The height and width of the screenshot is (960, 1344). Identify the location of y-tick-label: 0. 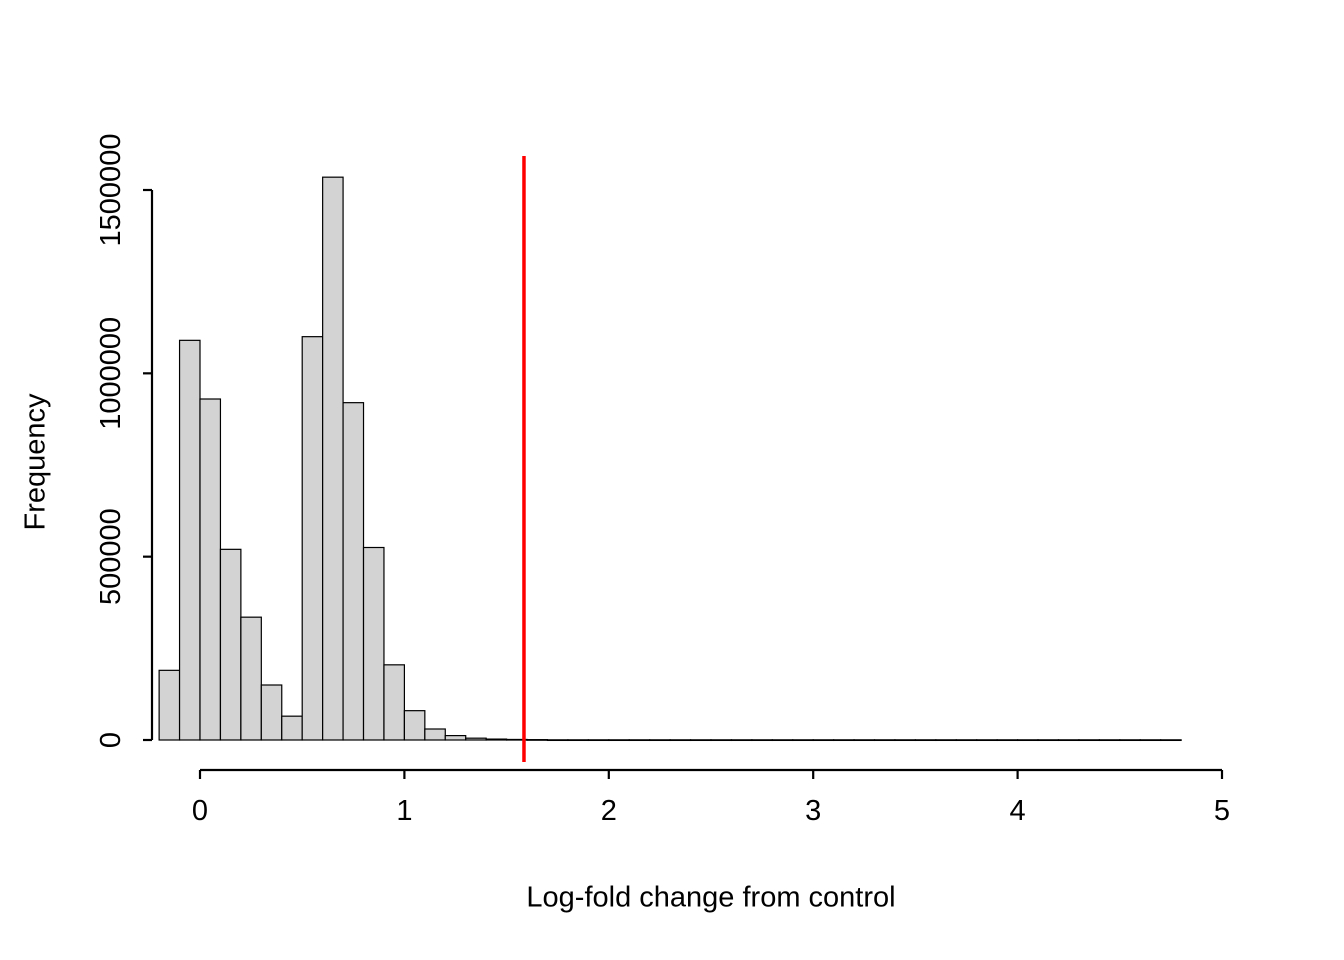
(111, 740).